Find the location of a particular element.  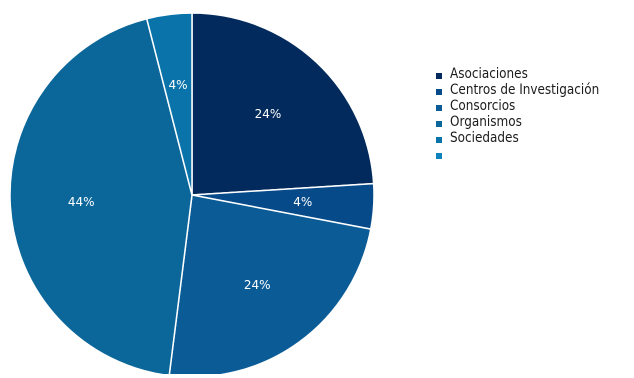

slice-label-sociedades: 4% is located at coordinates (178, 85).